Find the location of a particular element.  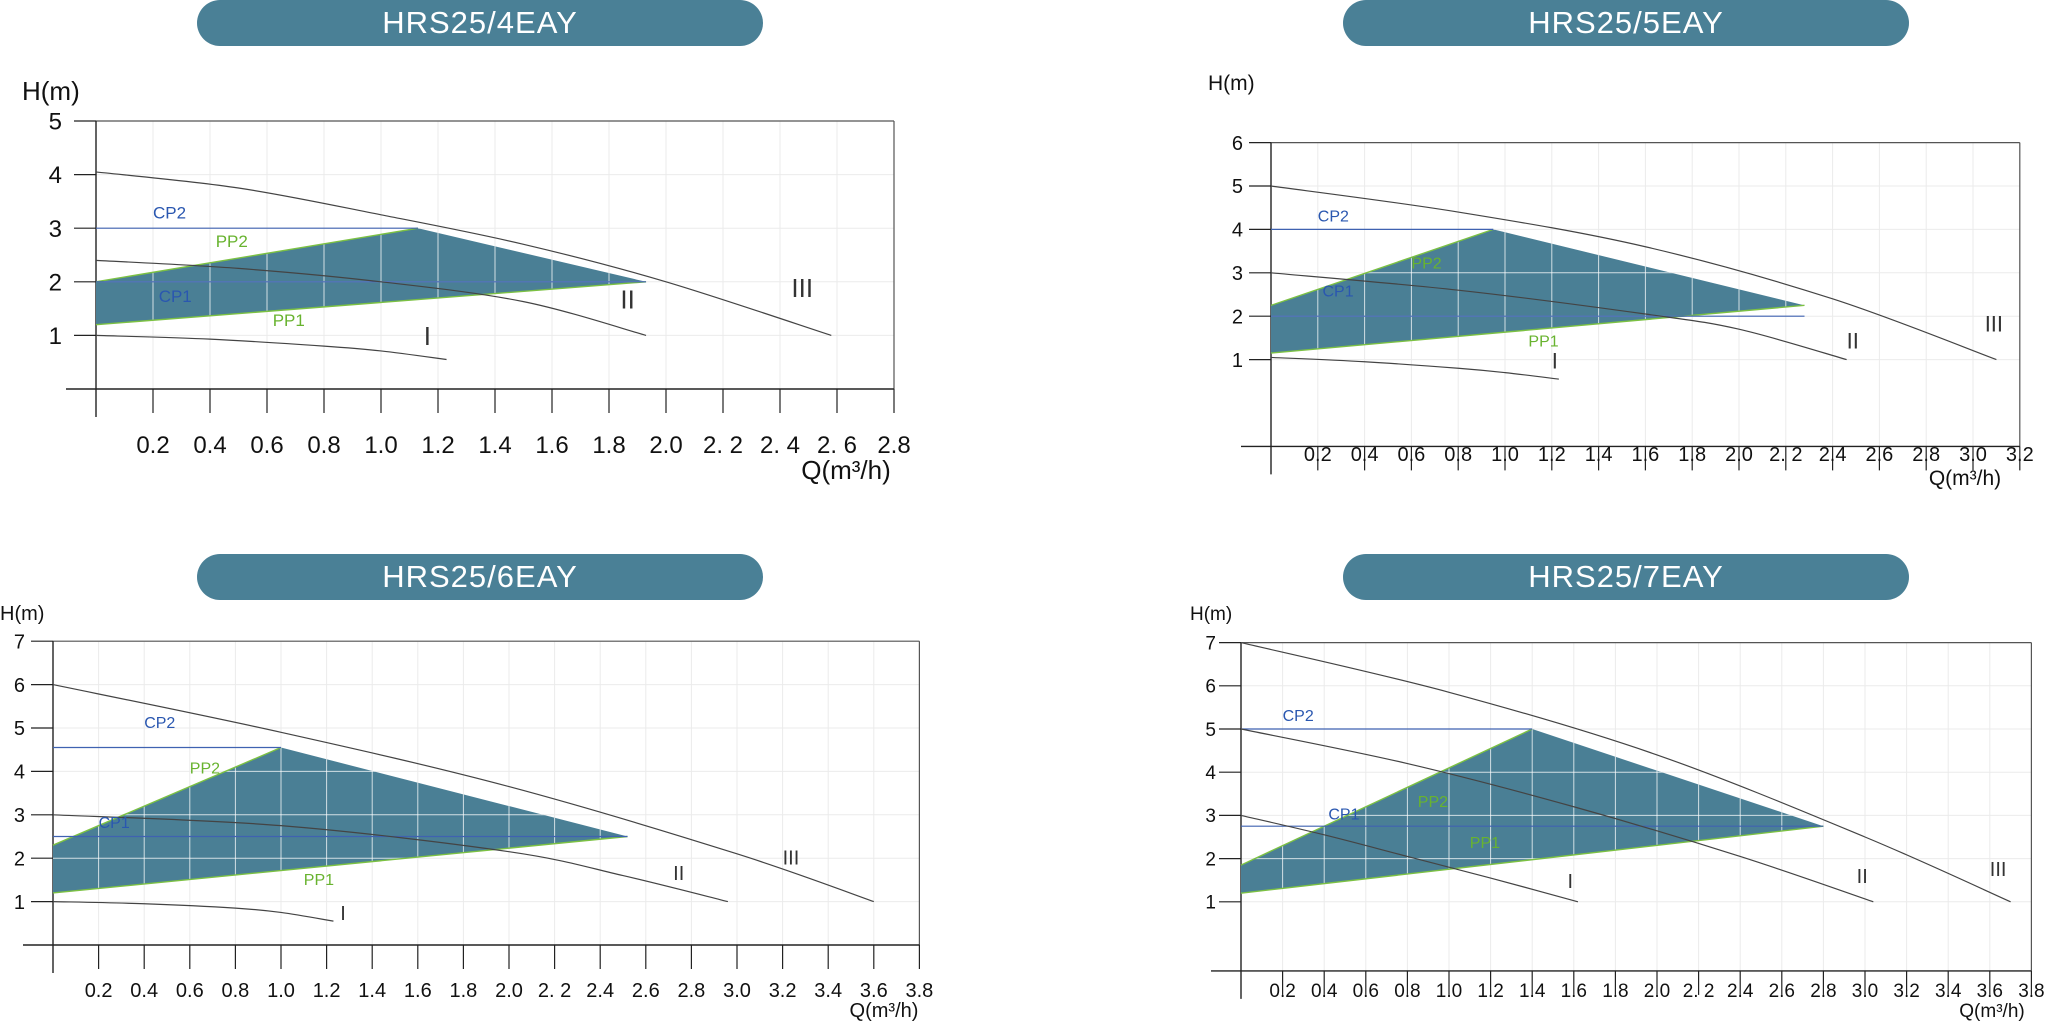

chart-title-pill: HRS25/5EAY is located at coordinates (1626, 23).